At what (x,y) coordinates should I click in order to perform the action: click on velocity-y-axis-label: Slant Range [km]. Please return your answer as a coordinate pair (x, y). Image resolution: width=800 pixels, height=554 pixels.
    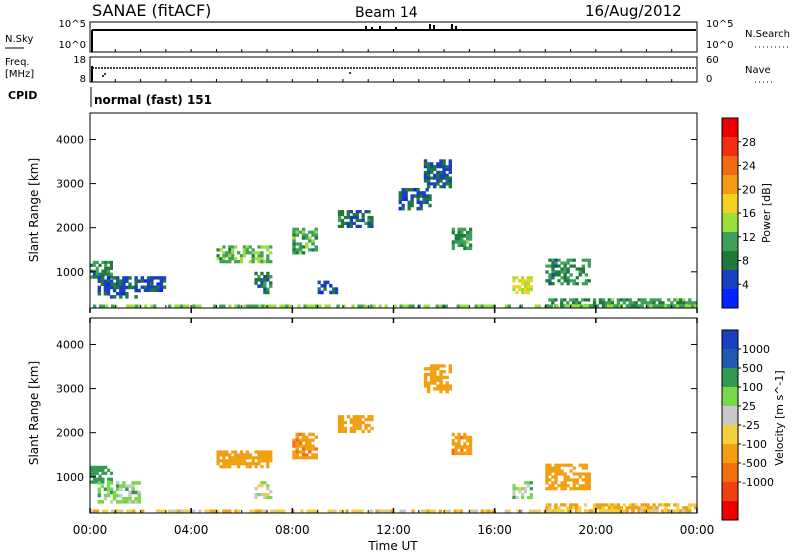
    Looking at the image, I should click on (34, 413).